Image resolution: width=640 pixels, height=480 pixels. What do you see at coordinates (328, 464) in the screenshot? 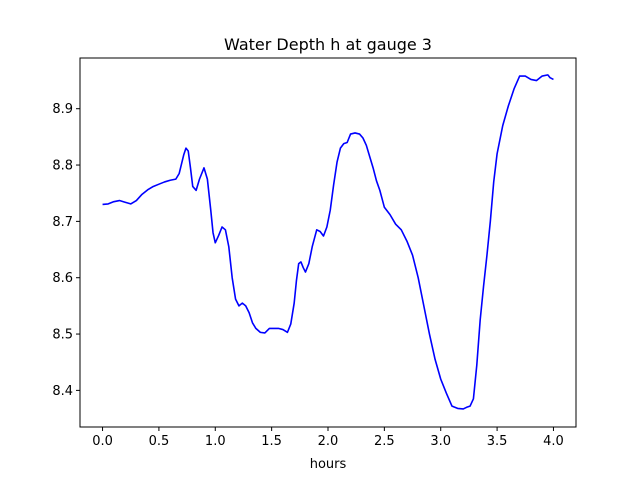
I see `x-axis-label: hours` at bounding box center [328, 464].